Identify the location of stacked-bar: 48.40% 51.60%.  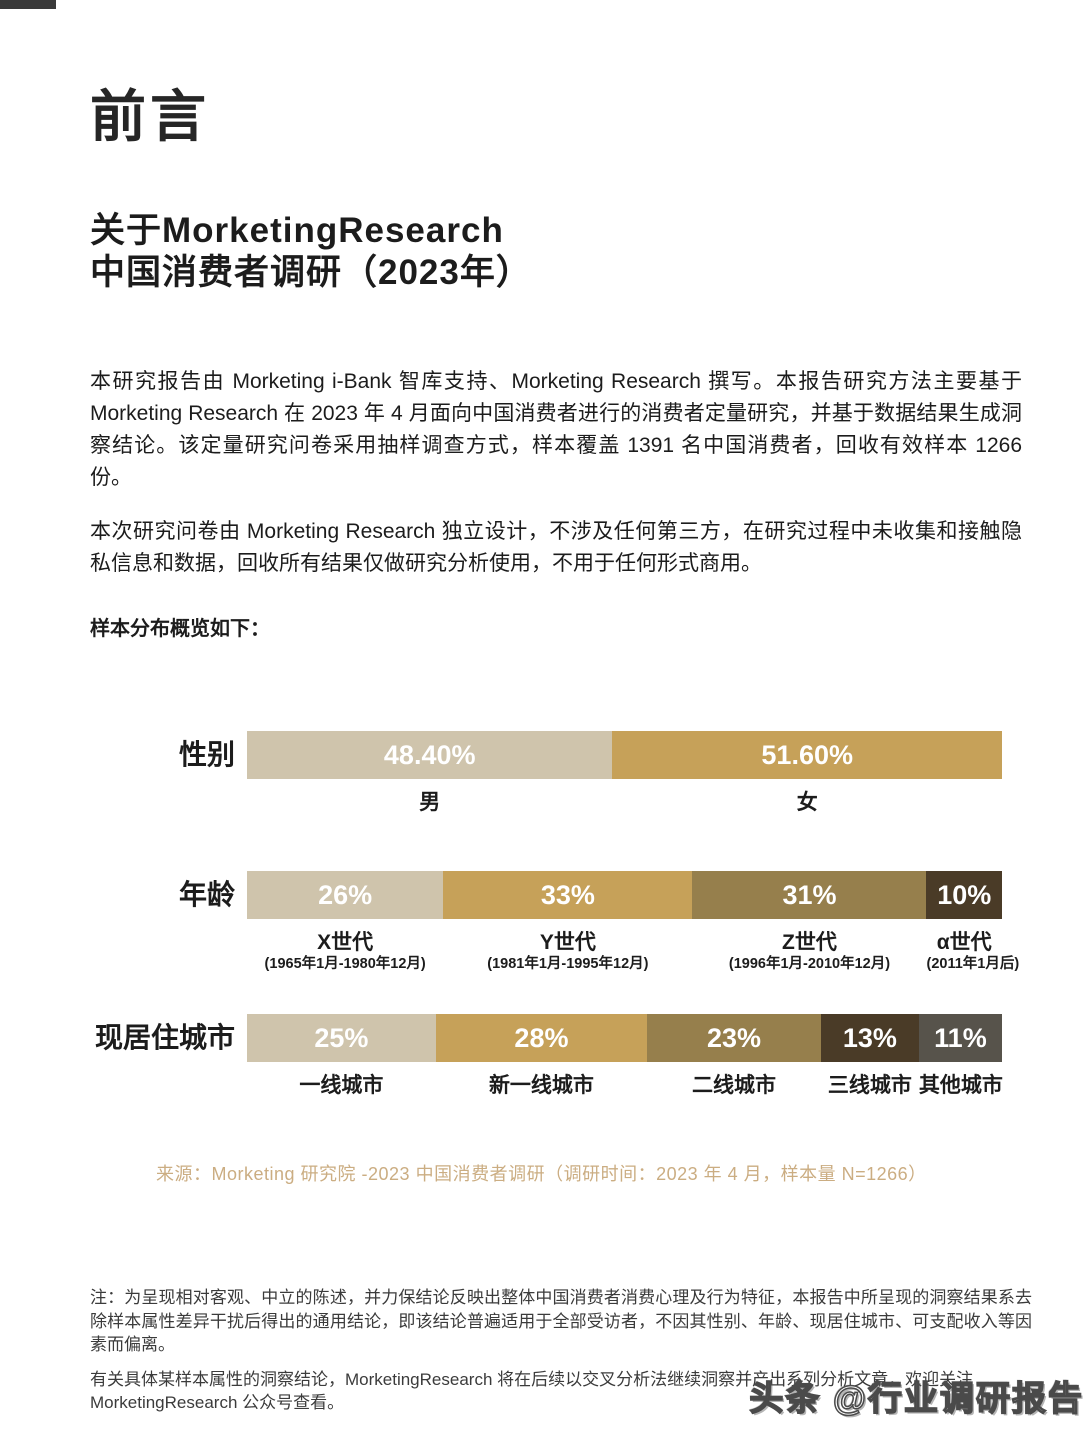
(624, 755).